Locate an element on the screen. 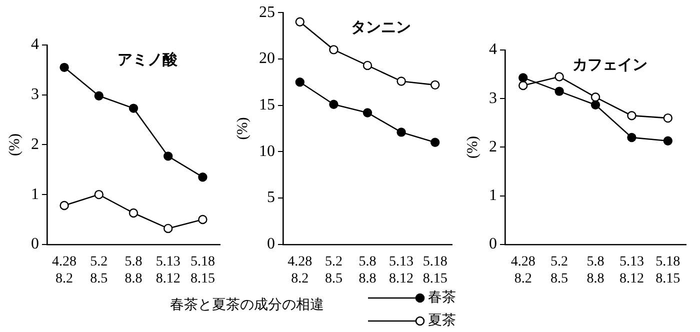 This screenshot has width=700, height=332. text: 春茶と夏茶の成分の相違 is located at coordinates (247, 305).